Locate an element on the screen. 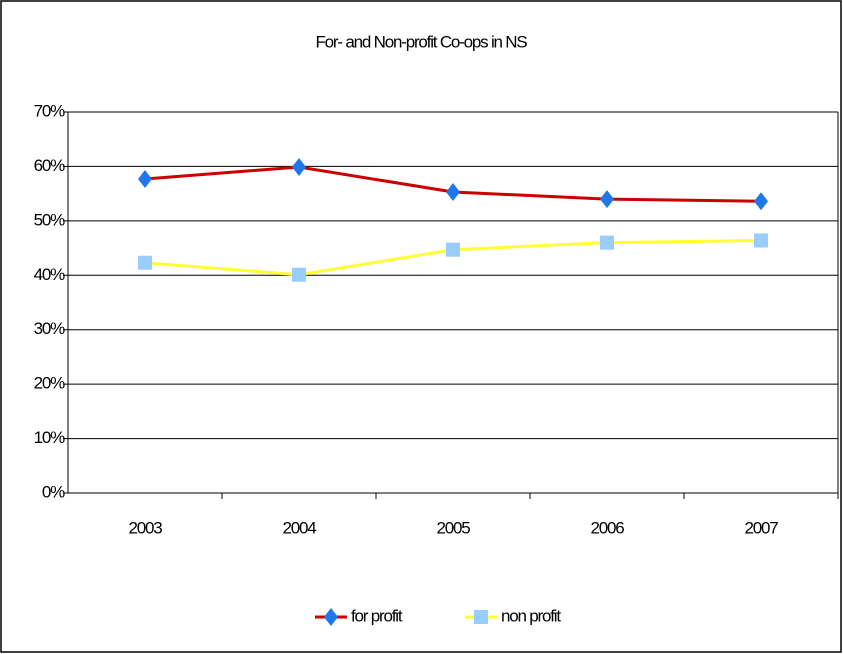  y-tick-label: 10% is located at coordinates (50, 437).